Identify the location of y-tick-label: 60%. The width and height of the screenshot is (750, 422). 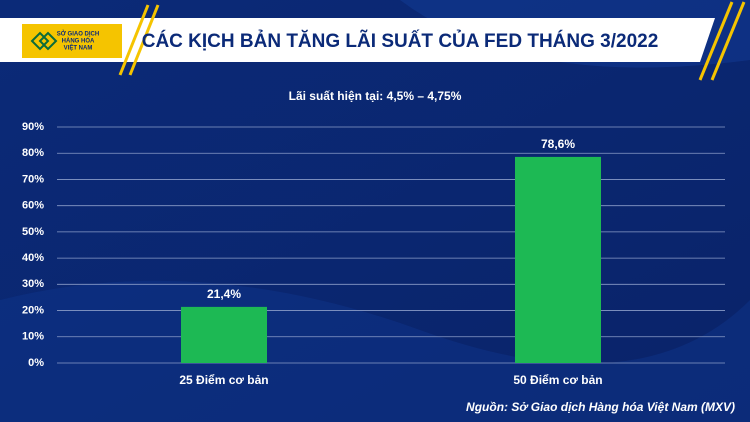
(33, 206).